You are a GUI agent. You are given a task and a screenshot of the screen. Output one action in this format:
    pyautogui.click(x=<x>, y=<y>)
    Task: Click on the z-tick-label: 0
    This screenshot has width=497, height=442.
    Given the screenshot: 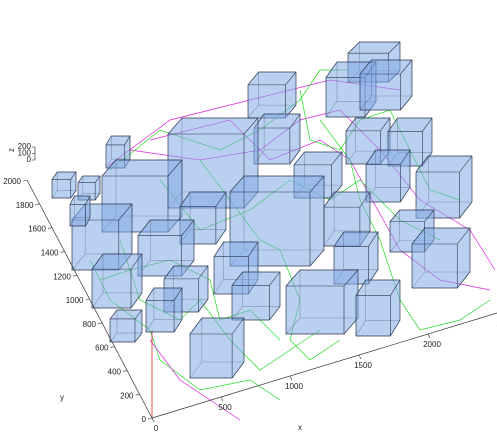 What is the action you would take?
    pyautogui.click(x=29, y=159)
    